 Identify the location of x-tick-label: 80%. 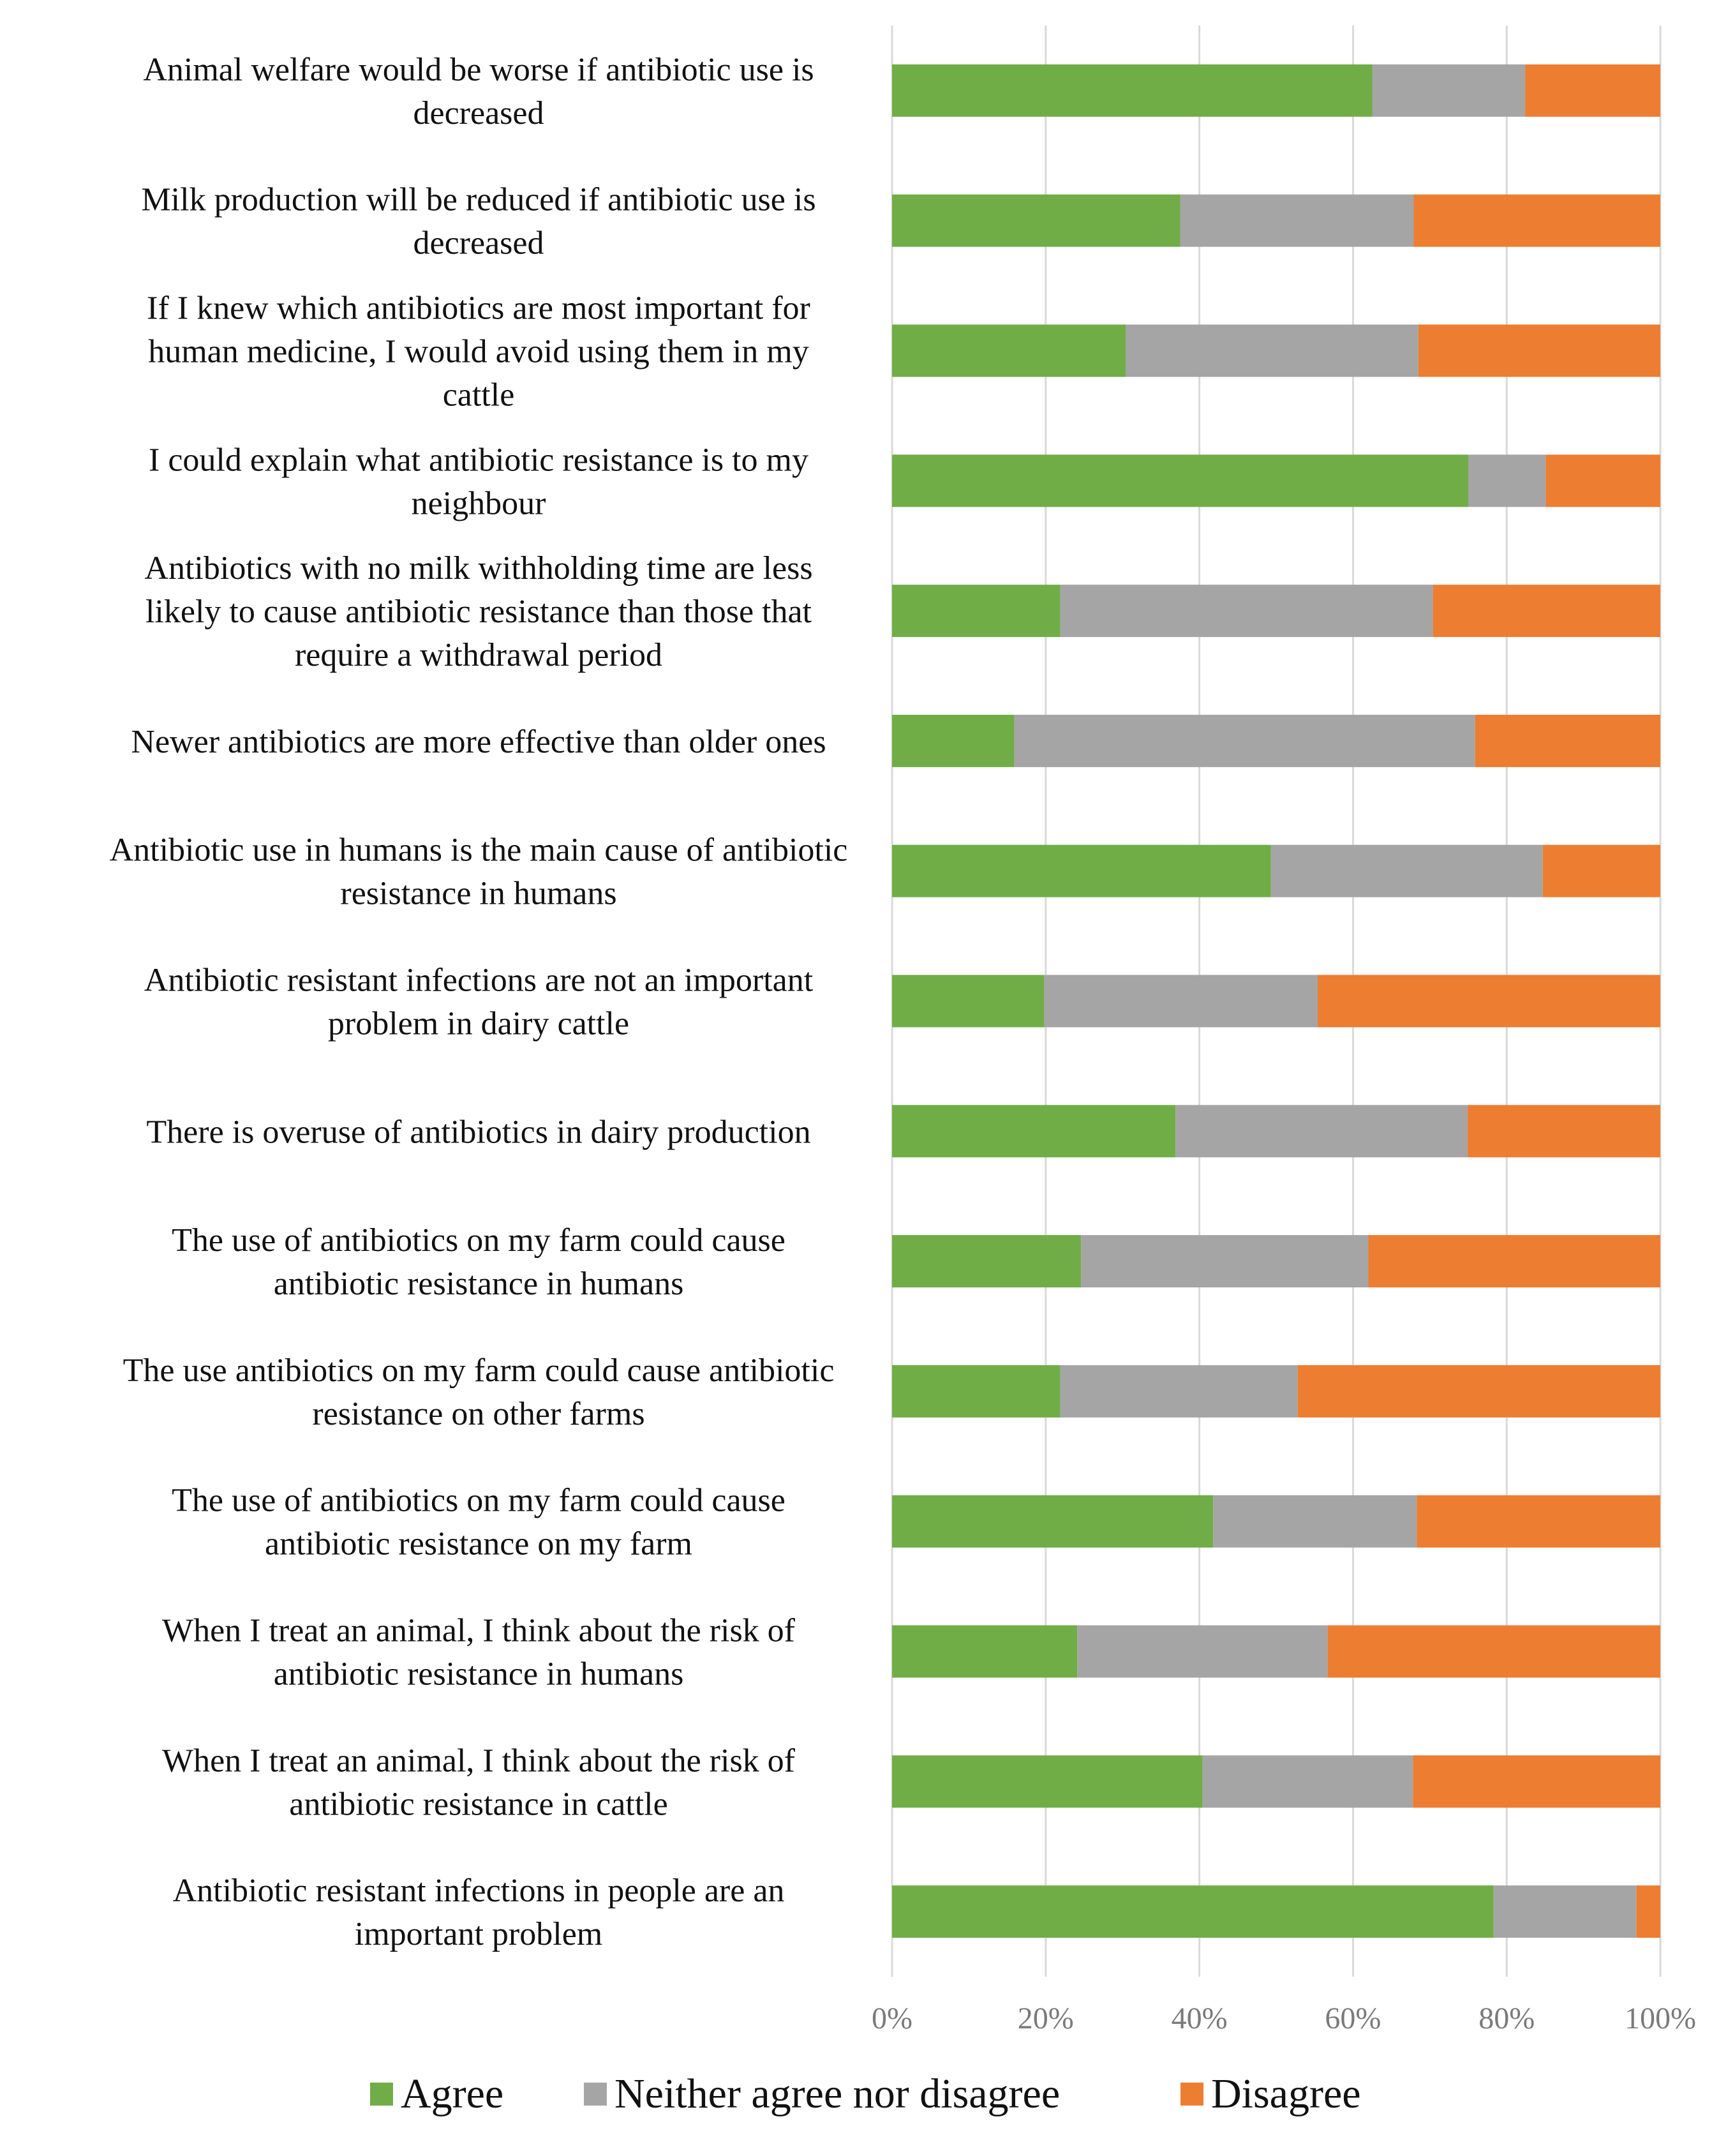
(1506, 2018).